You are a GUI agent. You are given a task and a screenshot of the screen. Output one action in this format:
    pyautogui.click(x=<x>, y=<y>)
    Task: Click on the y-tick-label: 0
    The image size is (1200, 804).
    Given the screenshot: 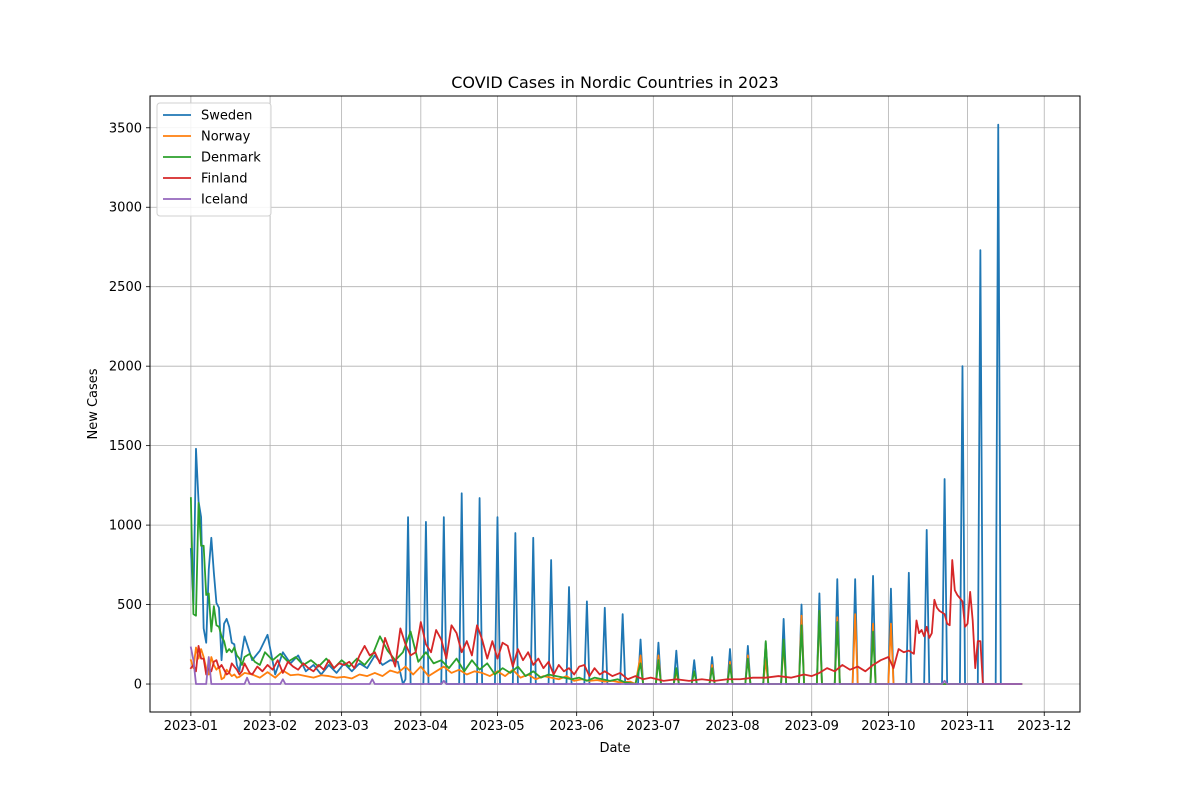 What is the action you would take?
    pyautogui.click(x=138, y=685)
    